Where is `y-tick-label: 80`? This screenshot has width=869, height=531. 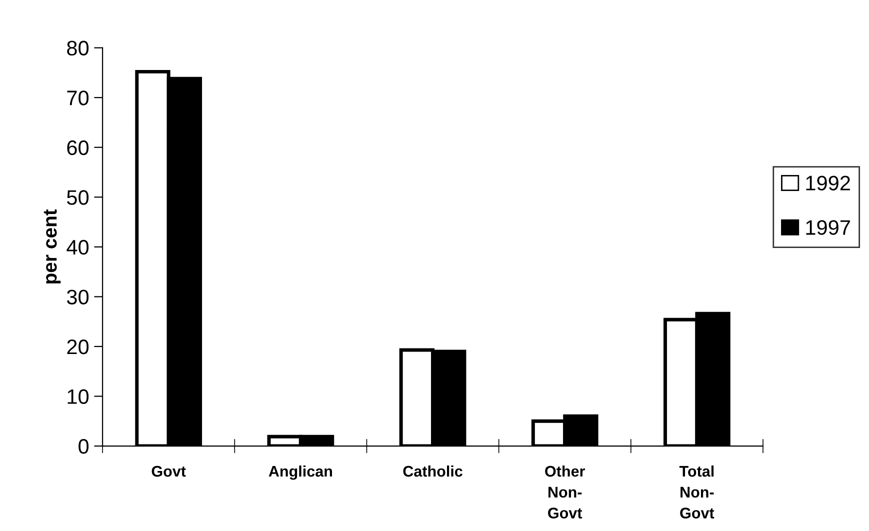
y-tick-label: 80 is located at coordinates (78, 48).